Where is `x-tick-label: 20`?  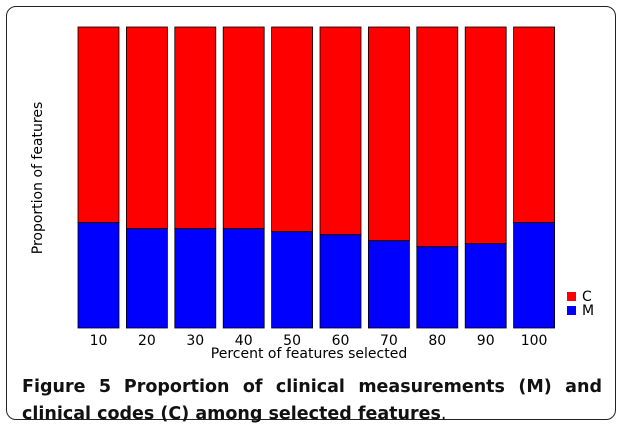
x-tick-label: 20 is located at coordinates (147, 341).